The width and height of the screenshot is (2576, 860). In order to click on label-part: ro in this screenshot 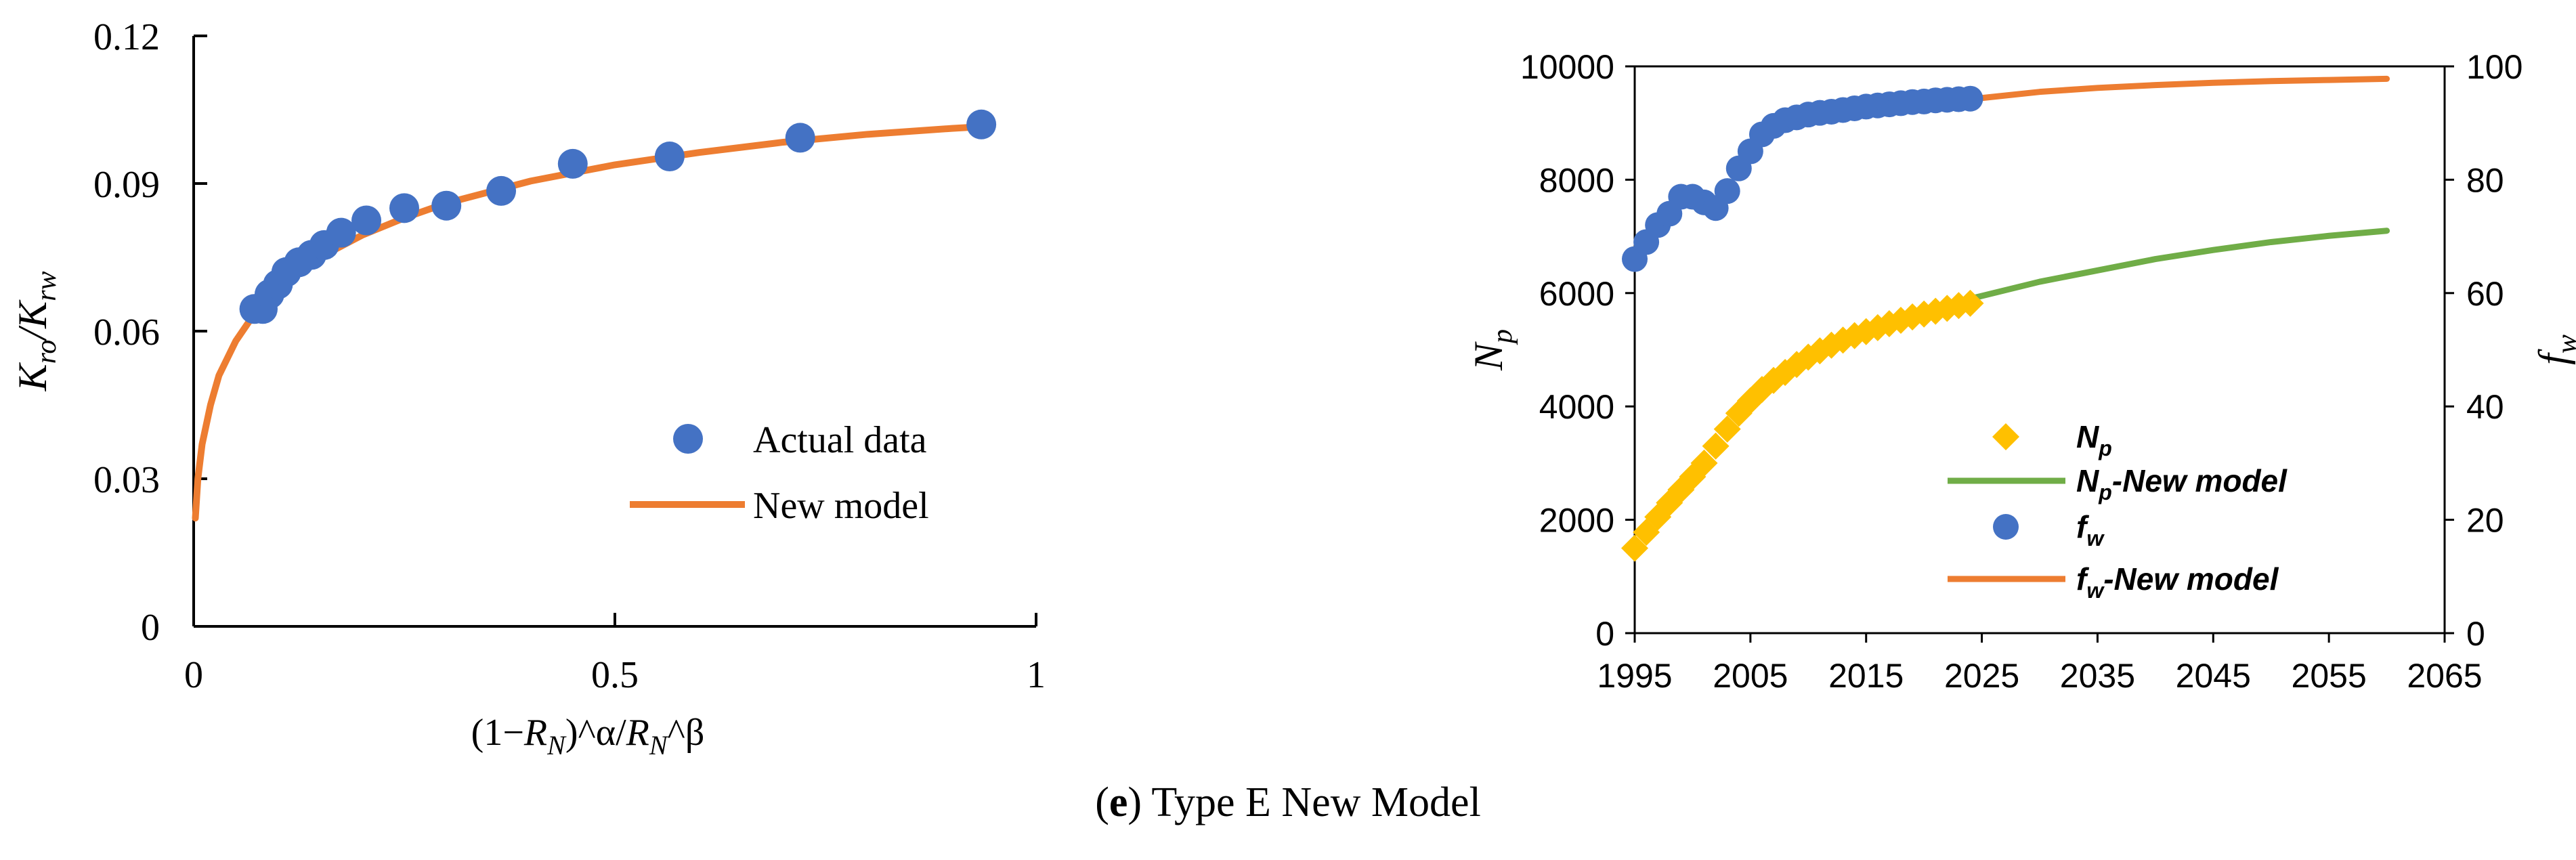, I will do `click(46, 352)`.